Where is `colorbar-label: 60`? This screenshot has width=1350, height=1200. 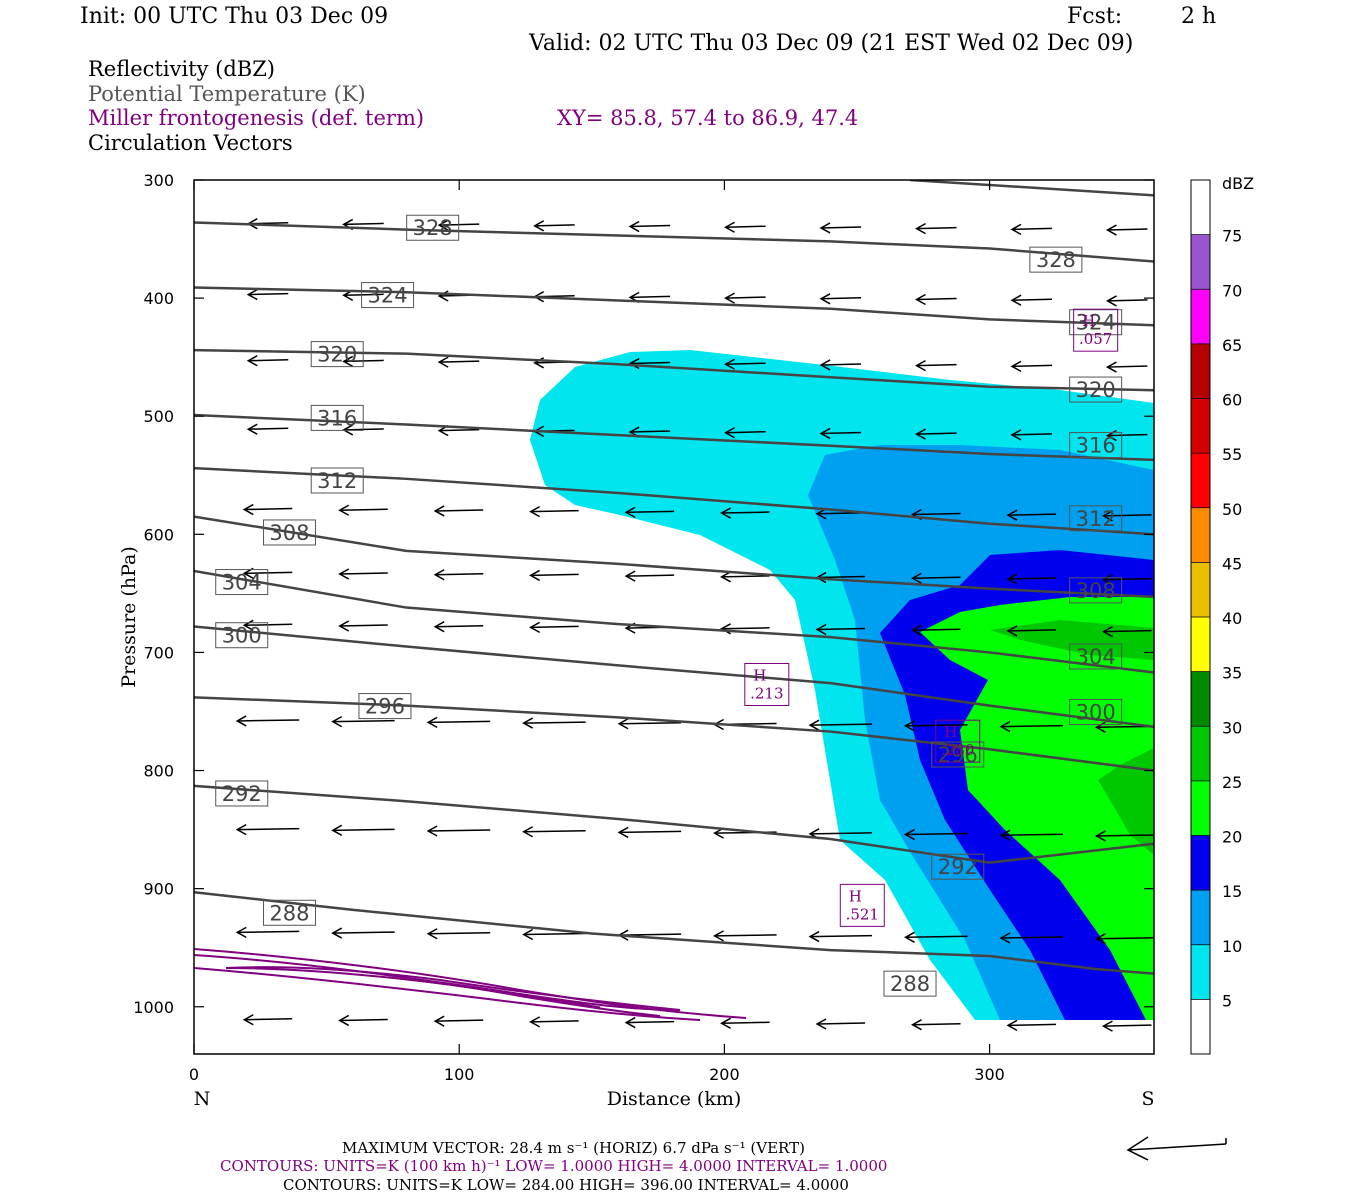 colorbar-label: 60 is located at coordinates (1232, 400).